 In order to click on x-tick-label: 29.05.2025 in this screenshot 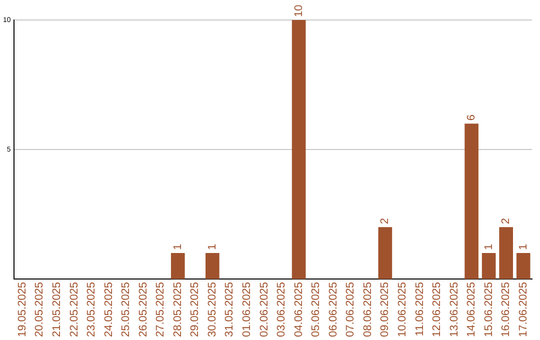, I will do `click(195, 310)`.